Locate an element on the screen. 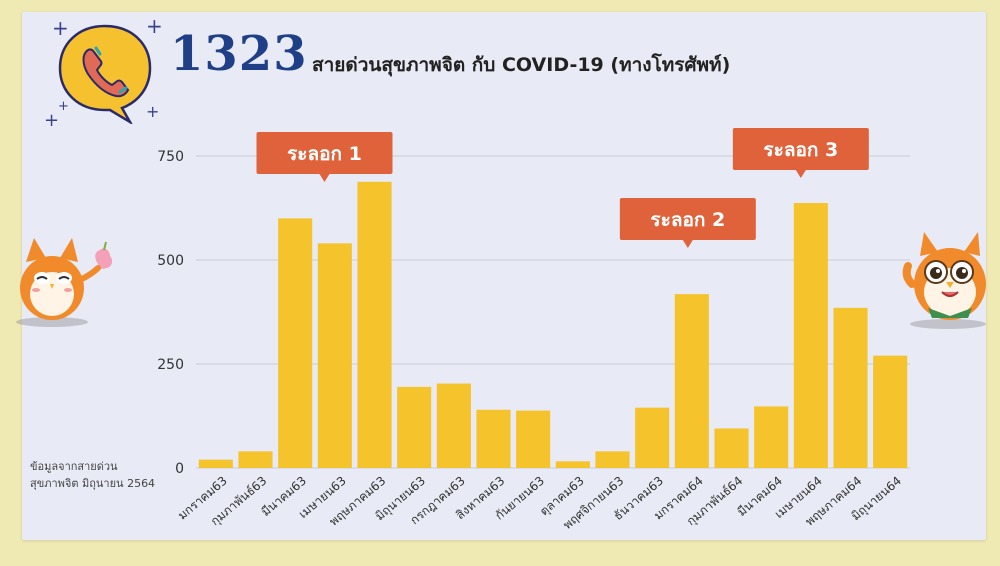 The height and width of the screenshot is (566, 1000). wave-callout: ระลอก 2 is located at coordinates (687, 223).